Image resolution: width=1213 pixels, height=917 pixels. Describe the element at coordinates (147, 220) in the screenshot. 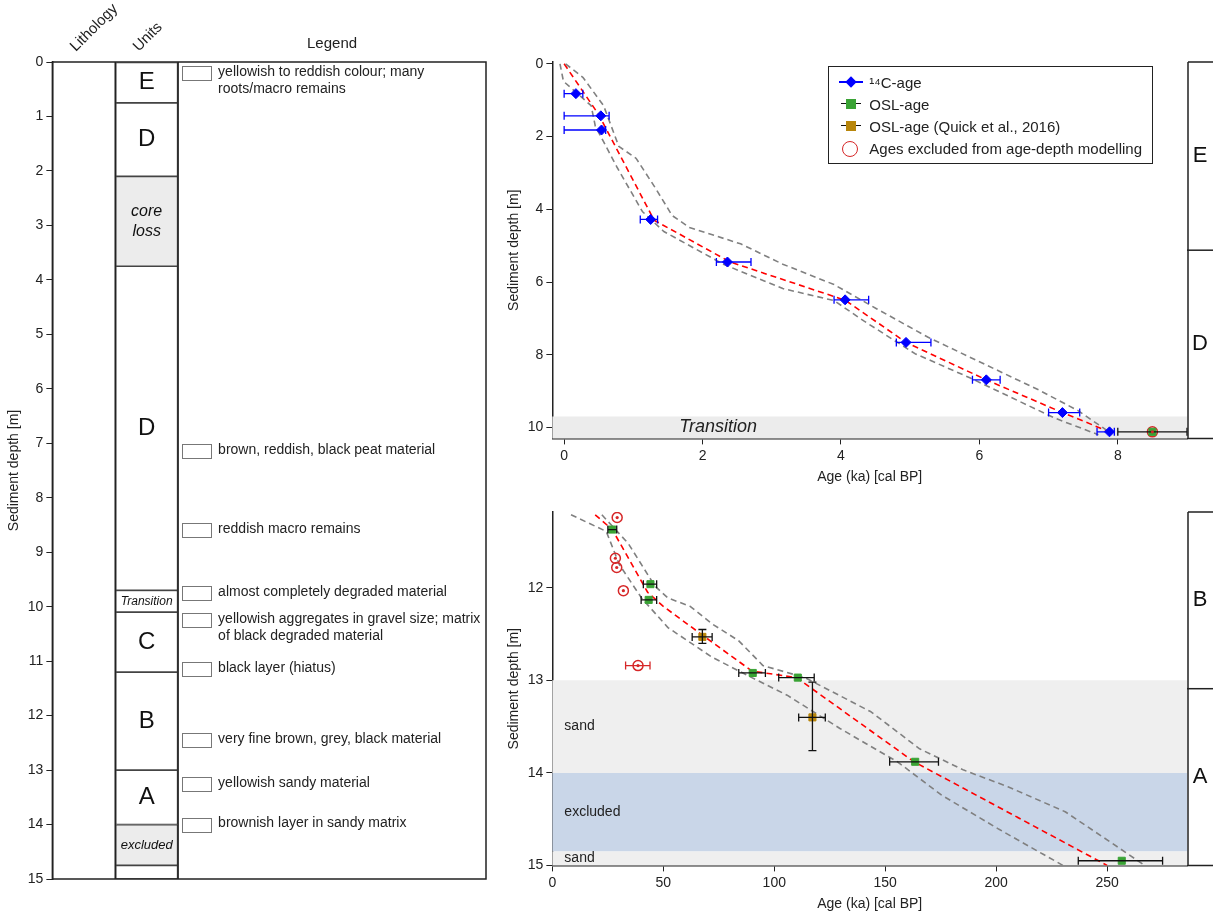

I see `series-label: core loss` at that location.